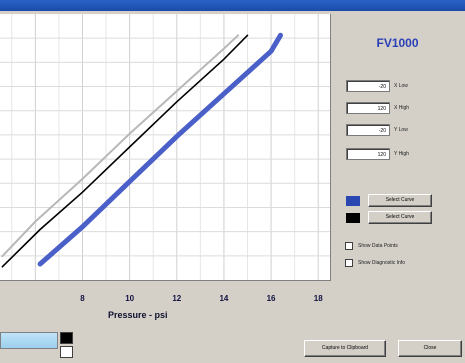 The image size is (465, 363). I want to click on capture-to-clipboard-button: Capture to Clipboard, so click(345, 348).